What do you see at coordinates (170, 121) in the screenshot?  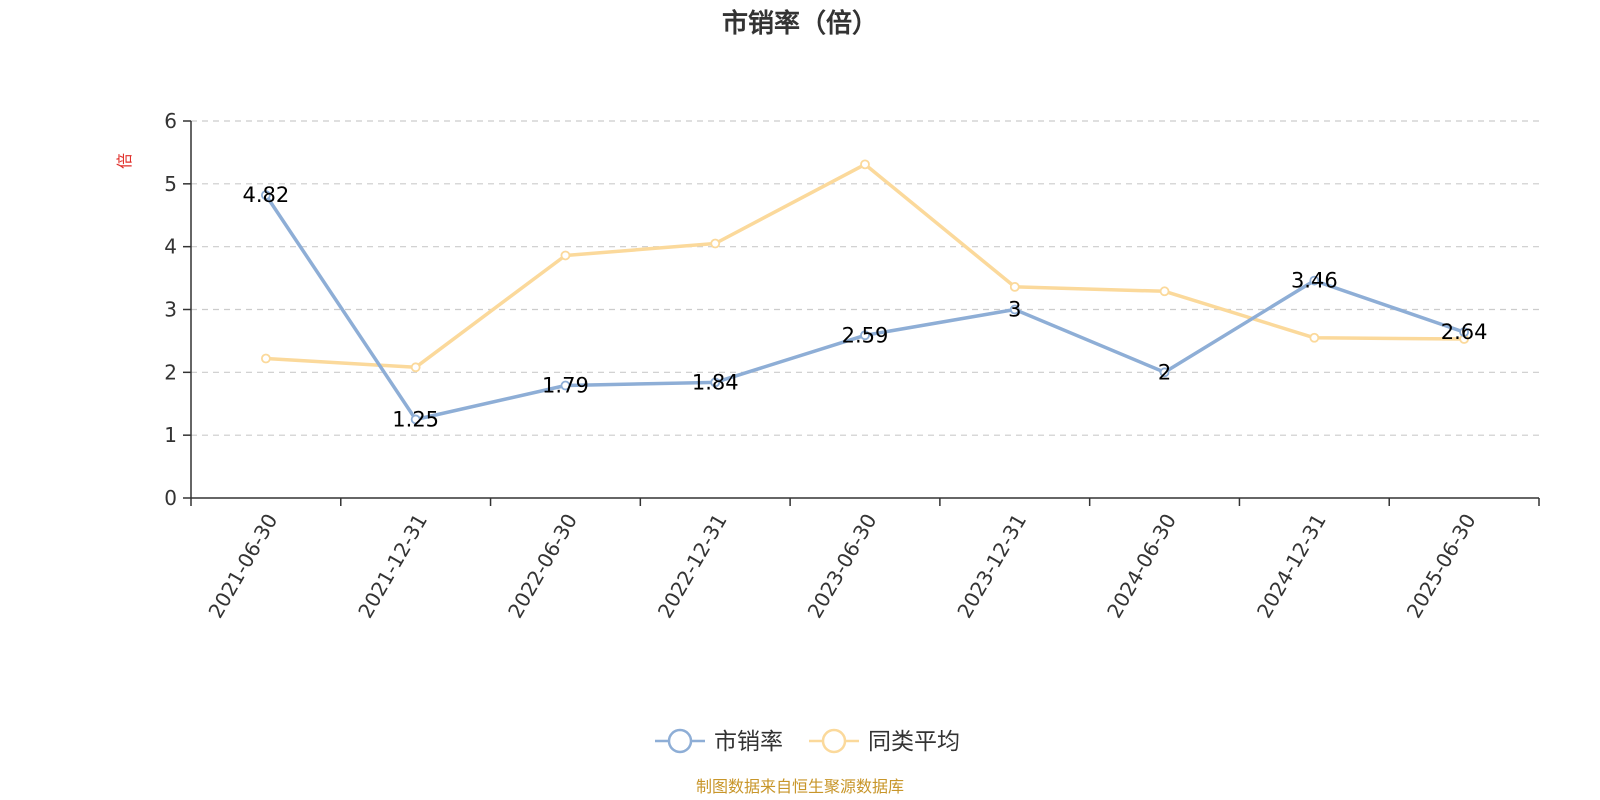 I see `y-tick-label: 6` at bounding box center [170, 121].